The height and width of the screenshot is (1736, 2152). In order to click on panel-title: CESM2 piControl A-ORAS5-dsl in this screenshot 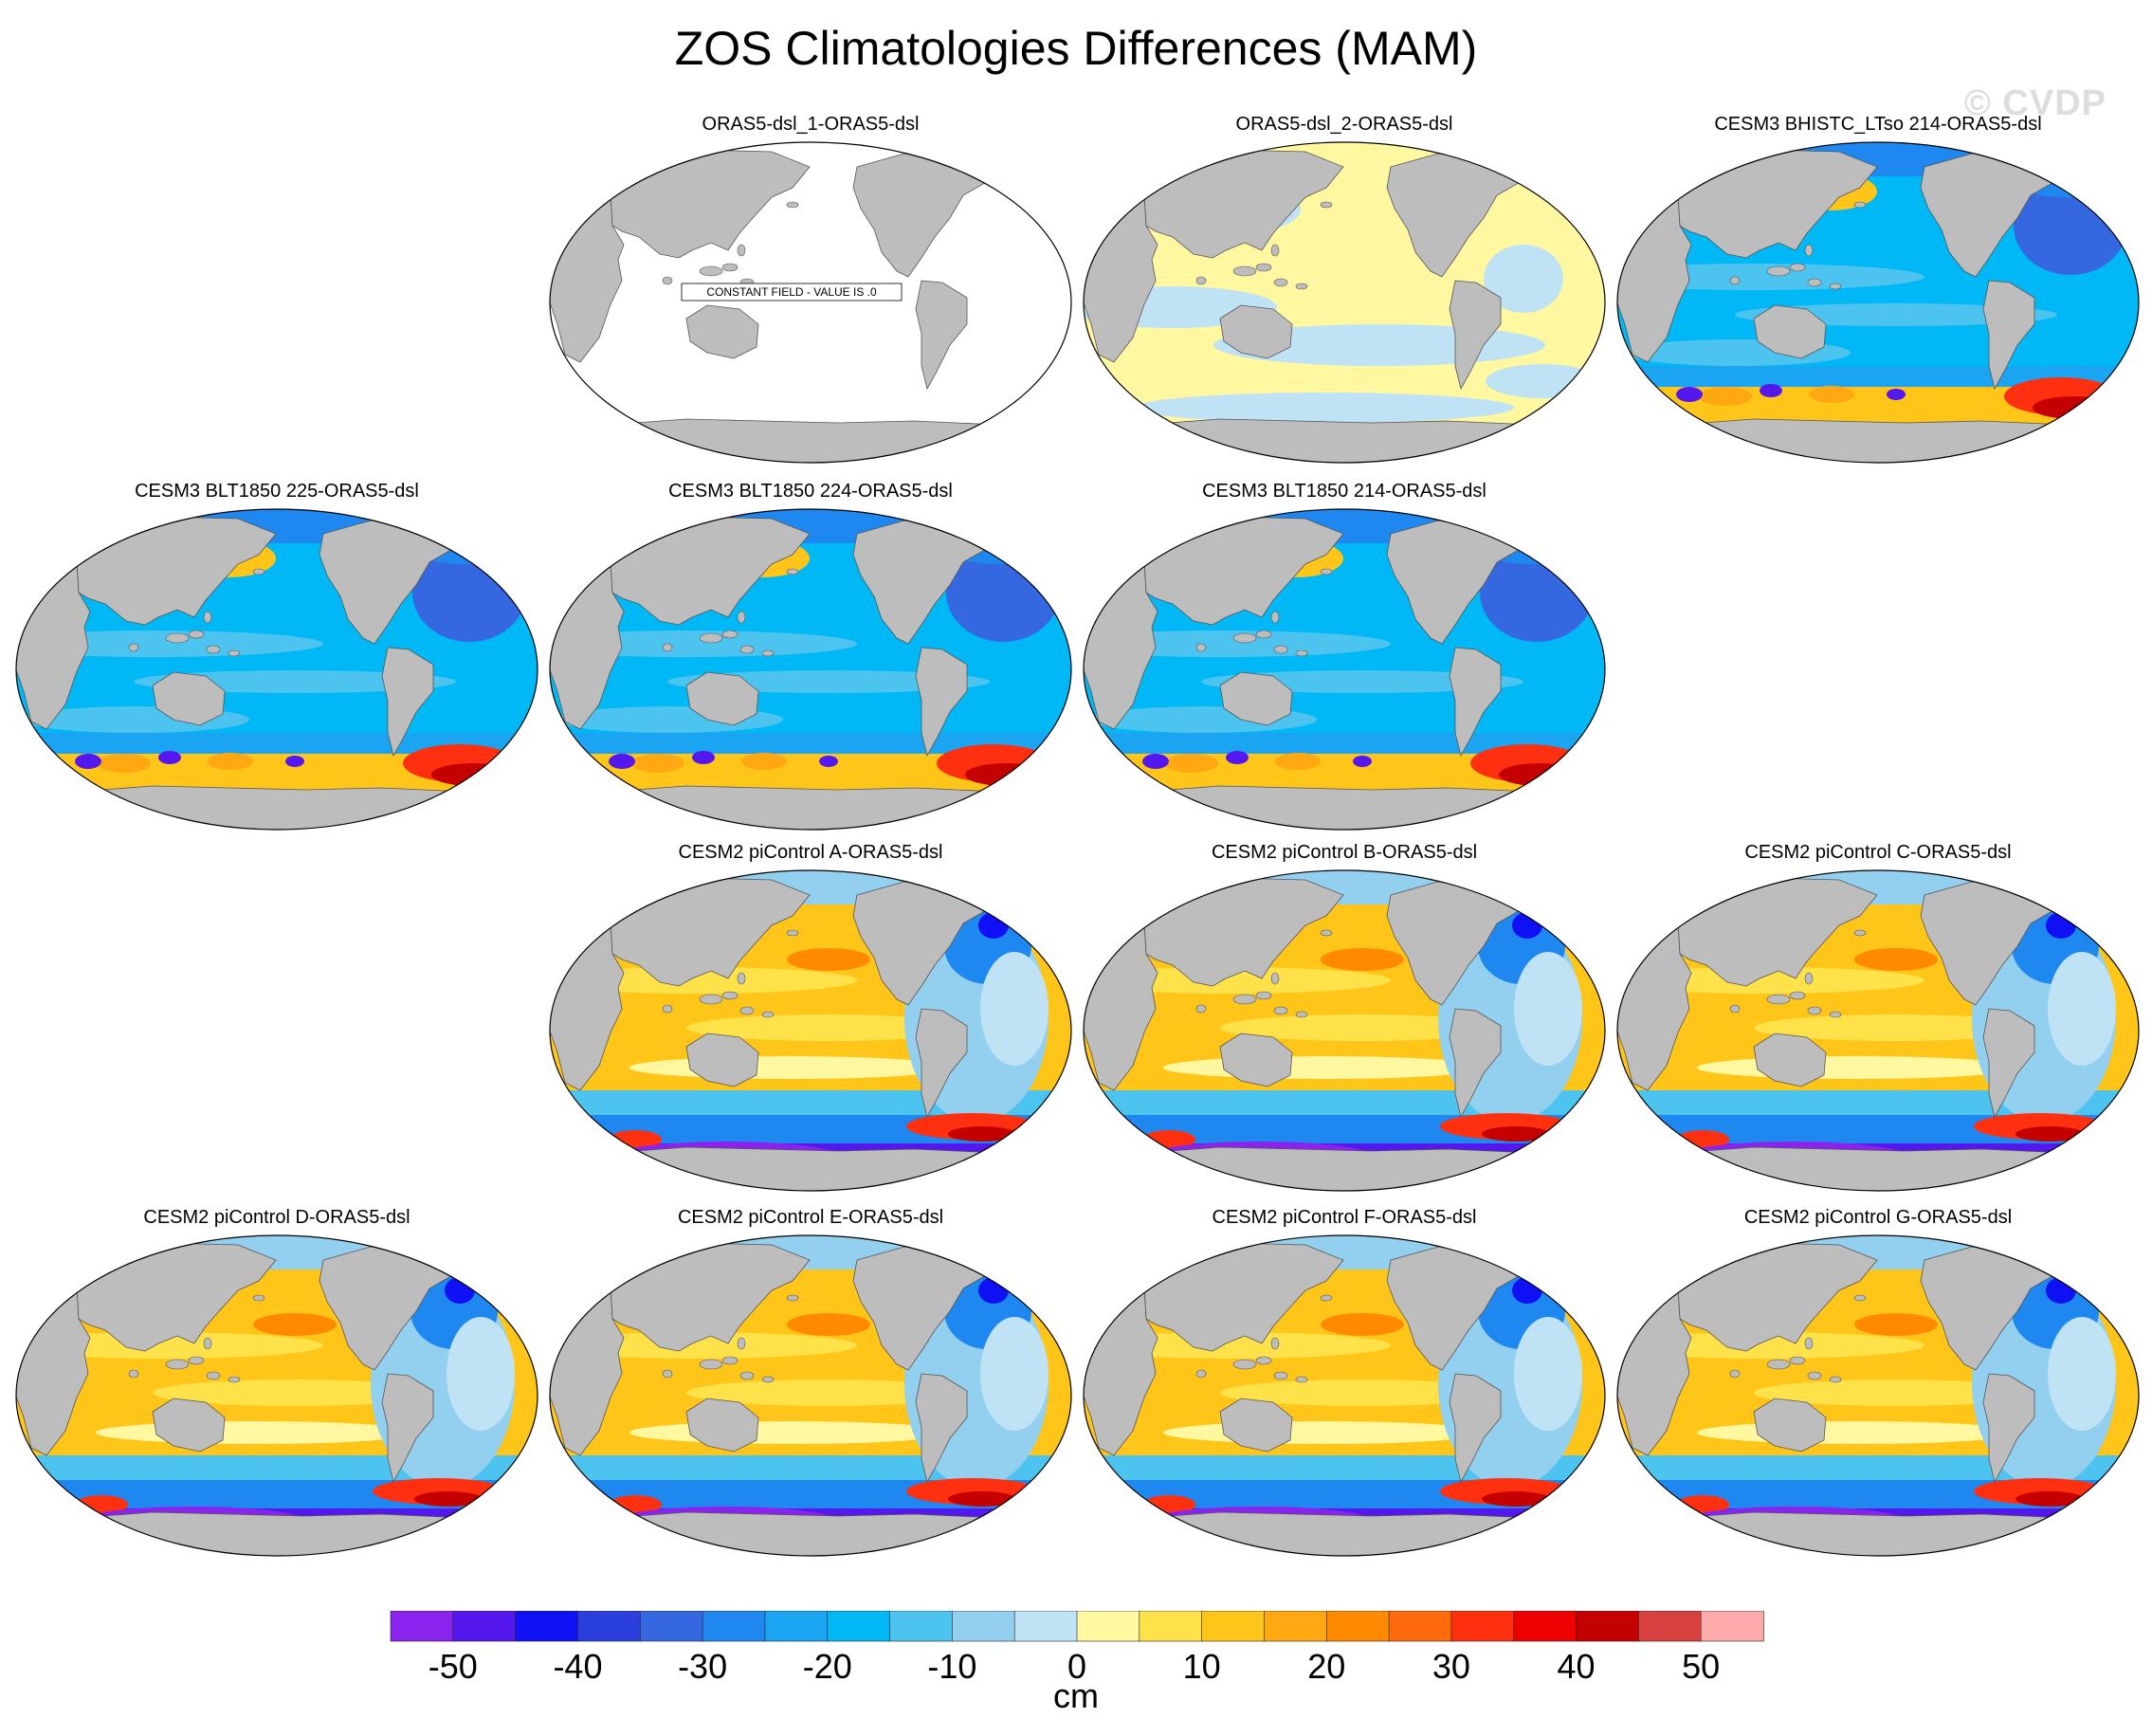, I will do `click(811, 852)`.